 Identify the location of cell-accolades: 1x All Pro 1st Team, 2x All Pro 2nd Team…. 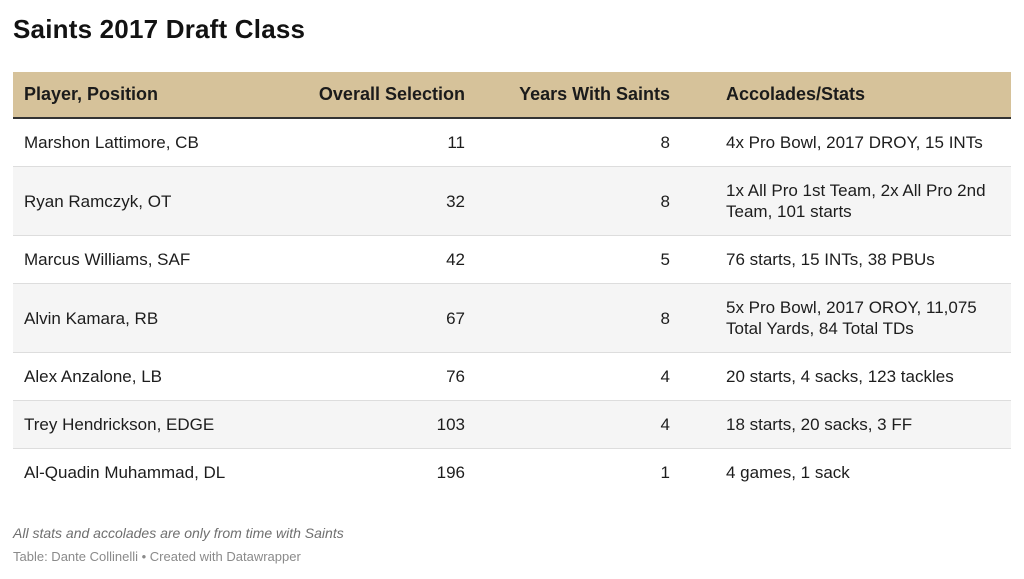
(846, 201).